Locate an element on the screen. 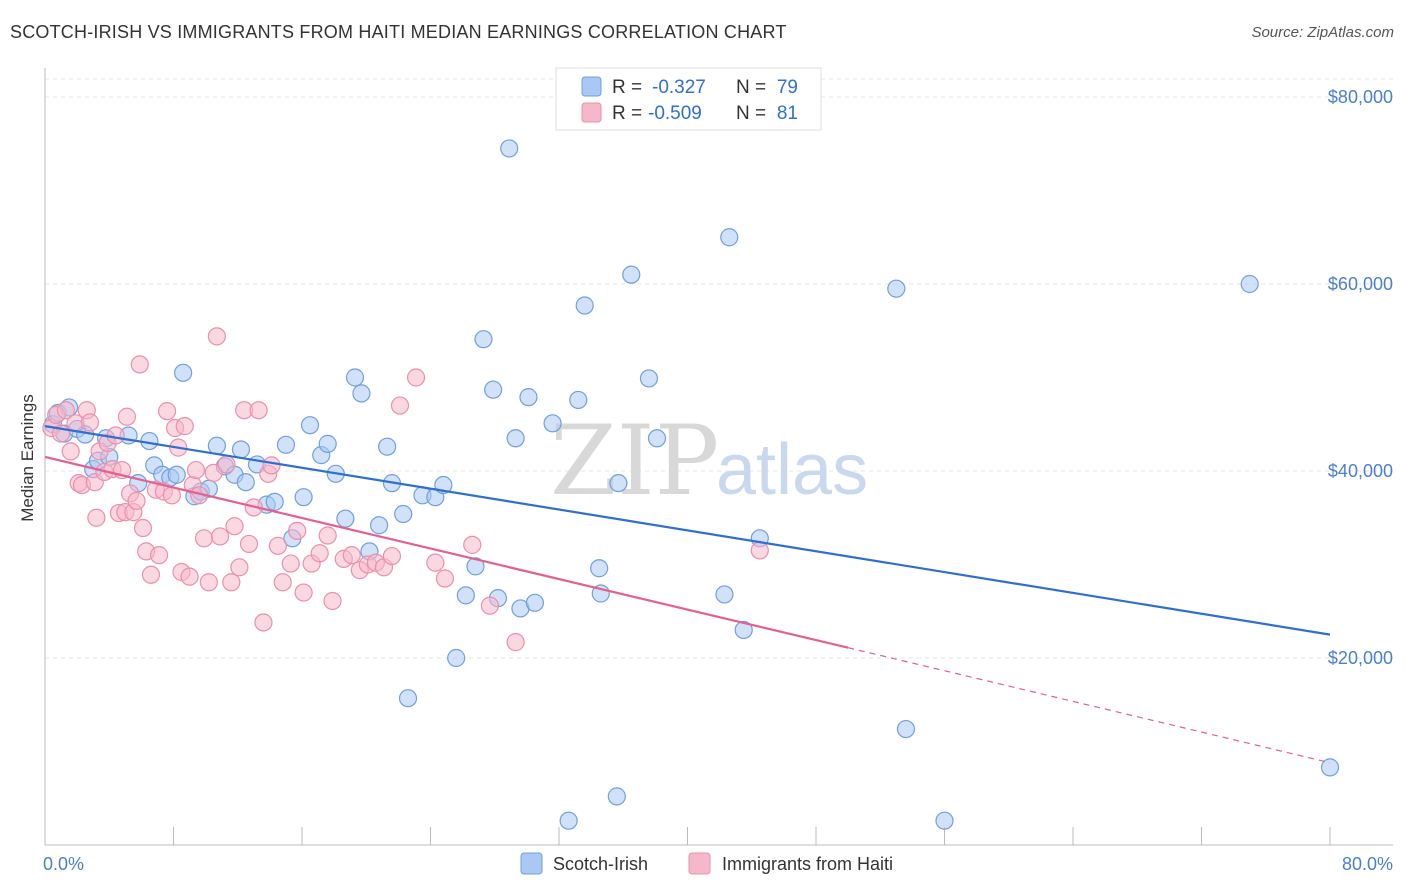 The image size is (1406, 892). legend-swatch-haiti is located at coordinates (591, 112).